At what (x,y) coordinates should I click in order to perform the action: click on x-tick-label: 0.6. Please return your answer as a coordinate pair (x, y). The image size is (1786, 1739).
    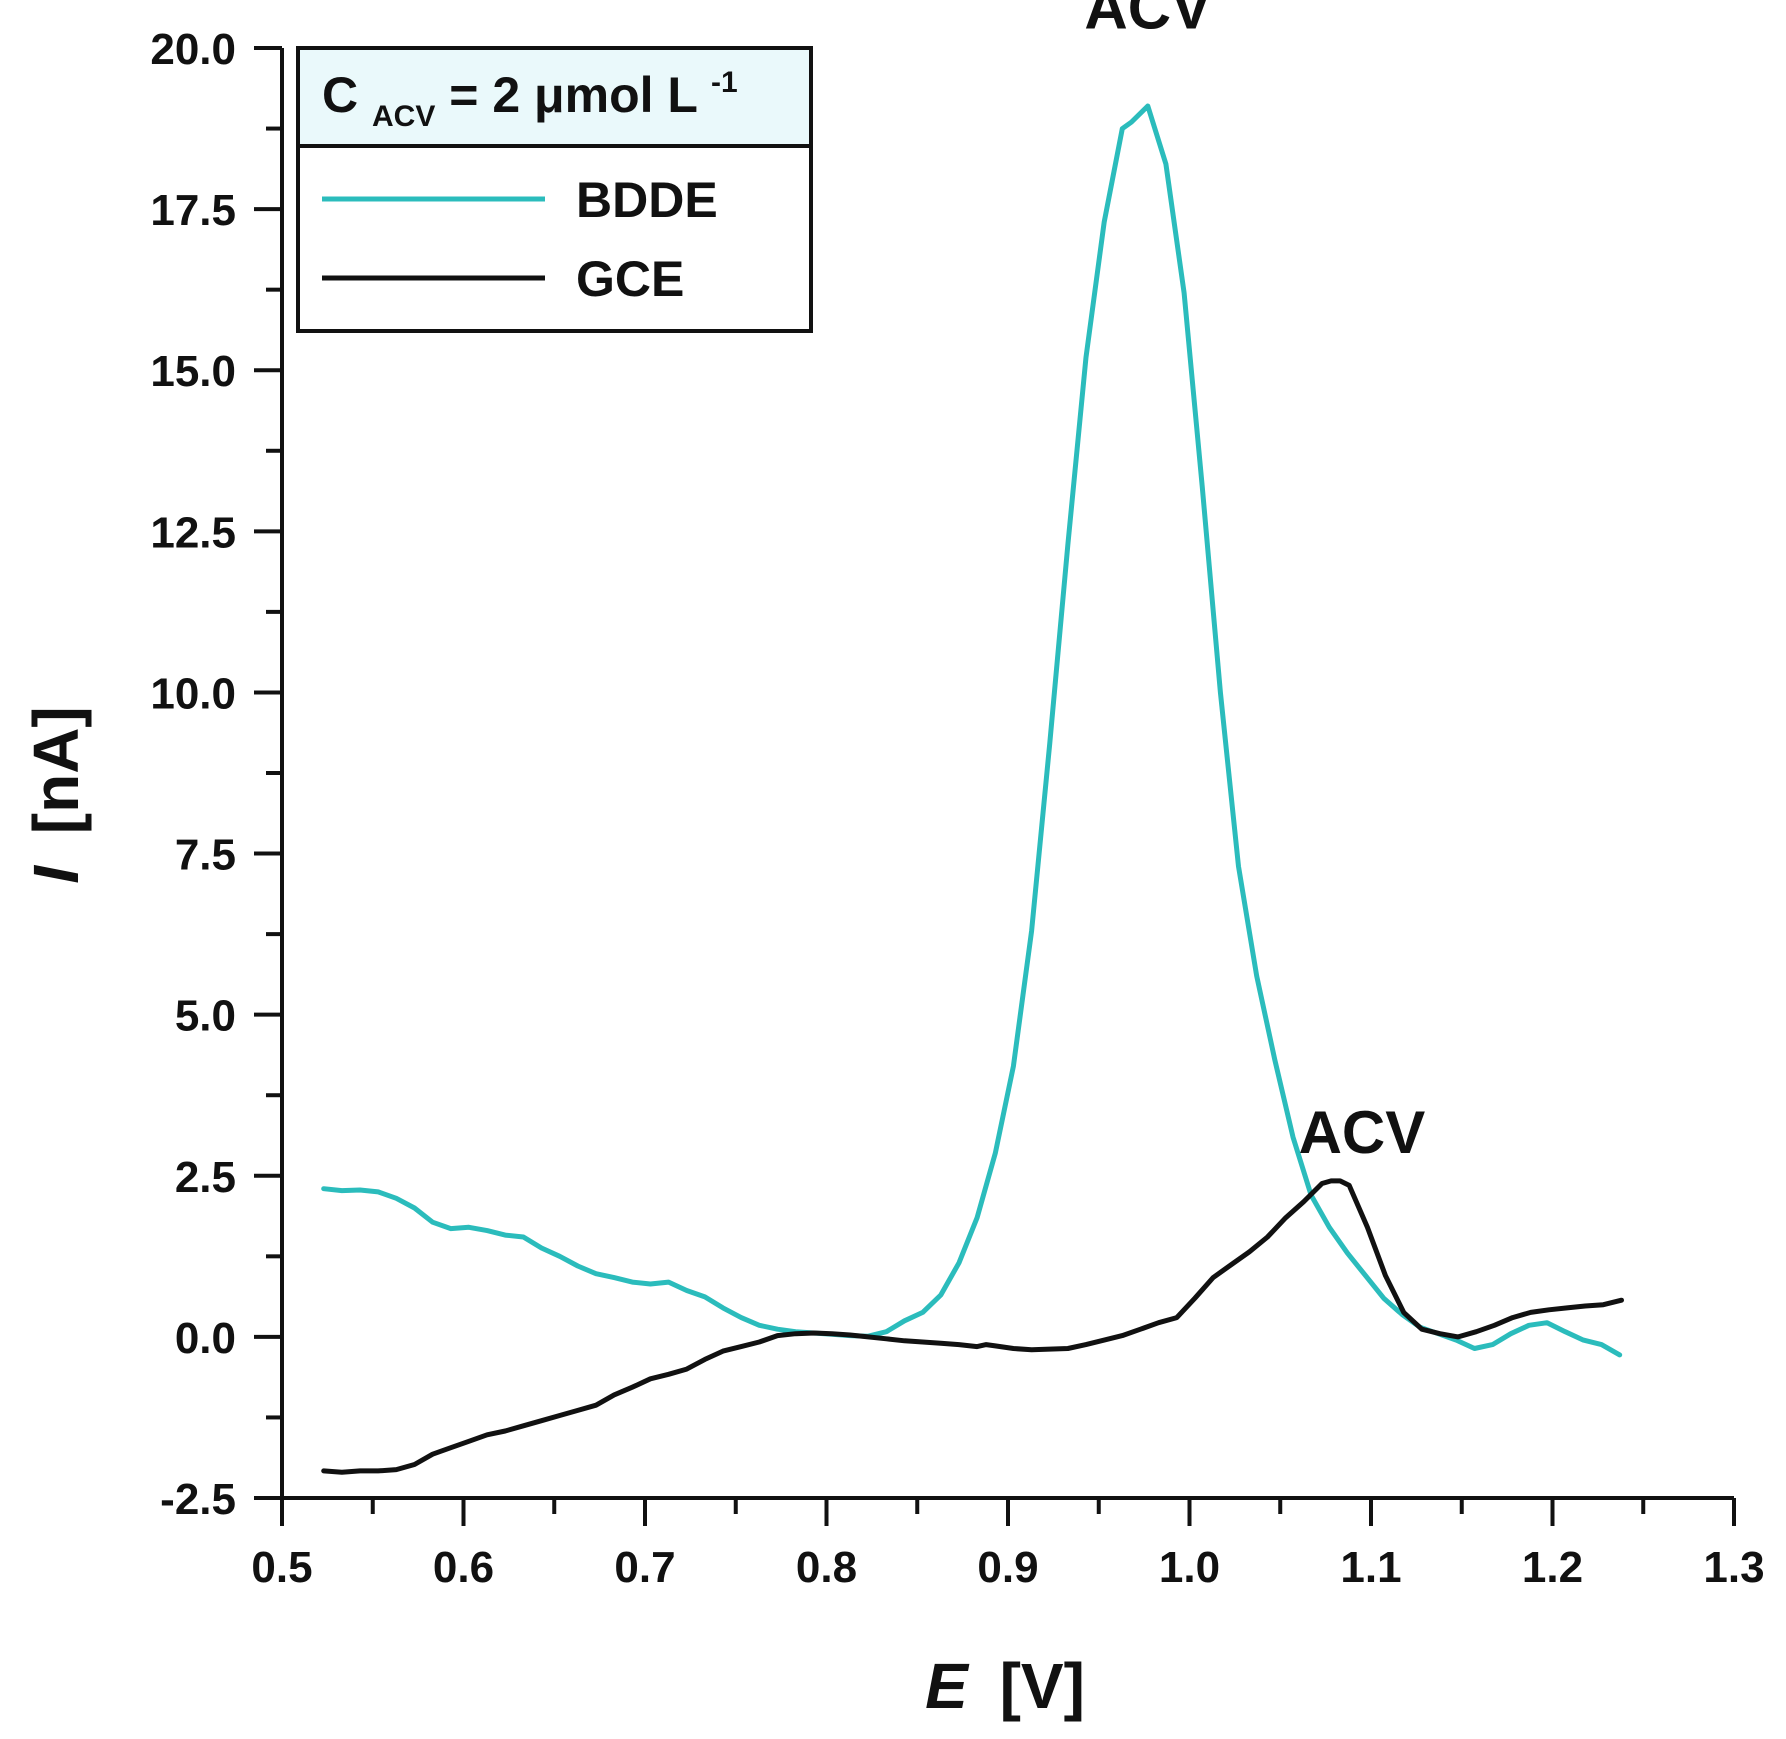
    Looking at the image, I should click on (463, 1567).